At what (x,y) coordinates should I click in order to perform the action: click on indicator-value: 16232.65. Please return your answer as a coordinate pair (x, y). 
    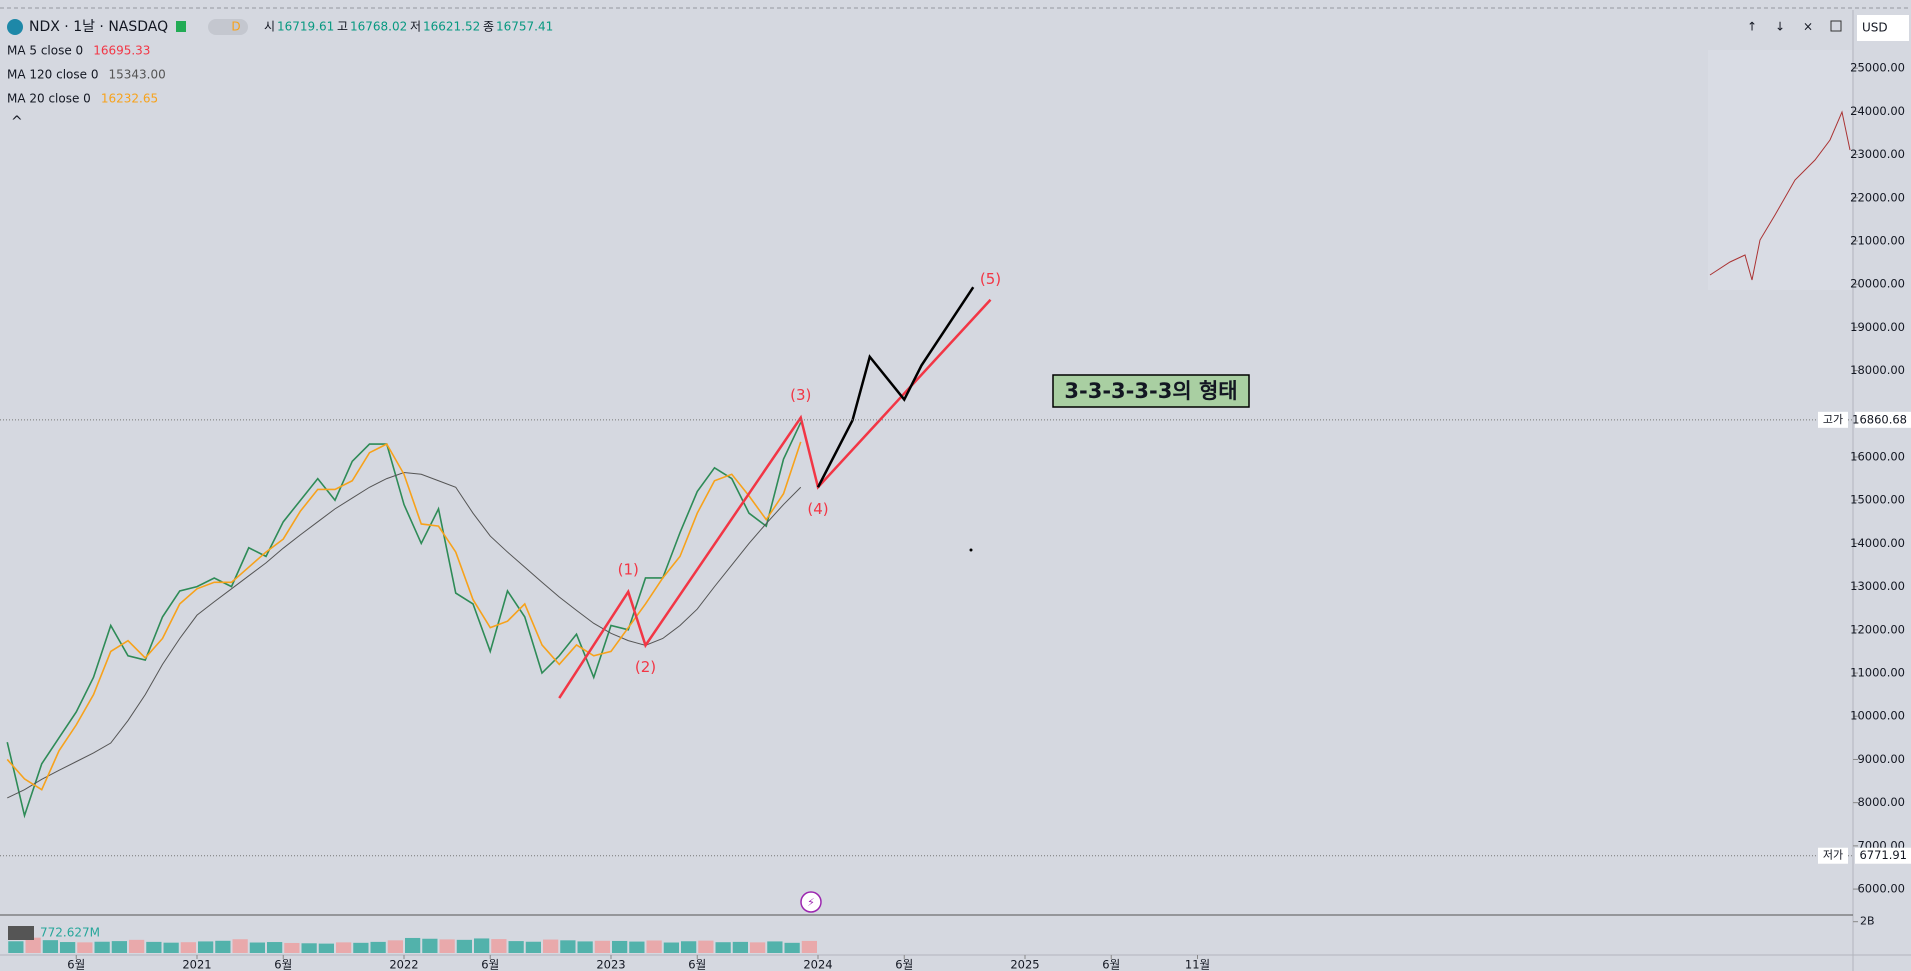
    Looking at the image, I should click on (129, 99).